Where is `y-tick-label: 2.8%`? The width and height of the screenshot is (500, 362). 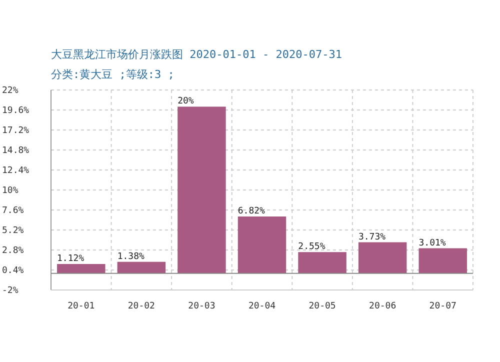
y-tick-label: 2.8% is located at coordinates (13, 251).